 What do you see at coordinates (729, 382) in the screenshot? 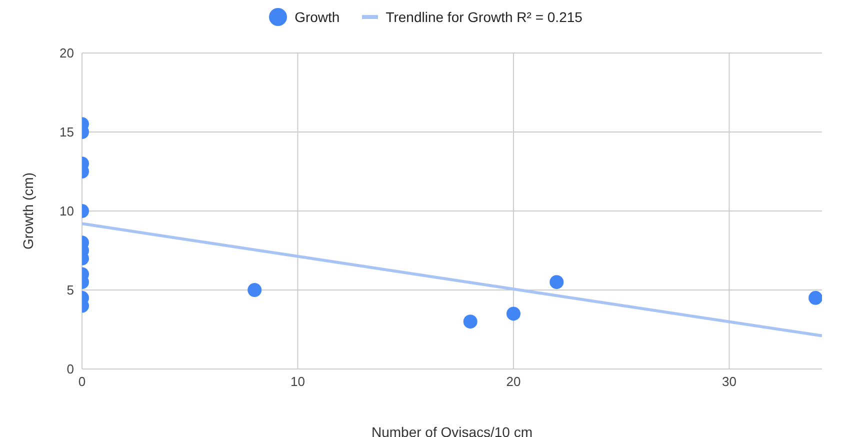
I see `x-tick-label: 30` at bounding box center [729, 382].